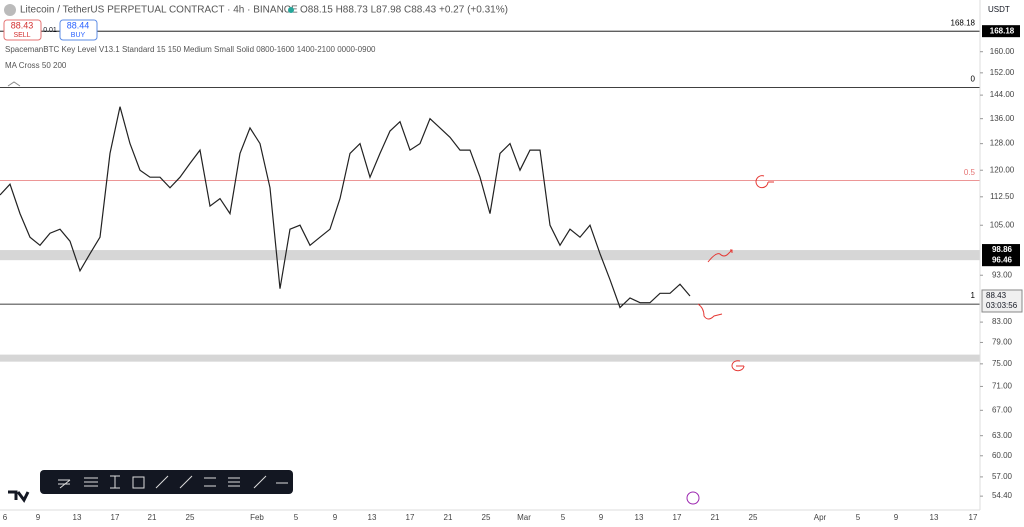 Image resolution: width=1024 pixels, height=527 pixels. I want to click on spread: 0.01, so click(50, 30).